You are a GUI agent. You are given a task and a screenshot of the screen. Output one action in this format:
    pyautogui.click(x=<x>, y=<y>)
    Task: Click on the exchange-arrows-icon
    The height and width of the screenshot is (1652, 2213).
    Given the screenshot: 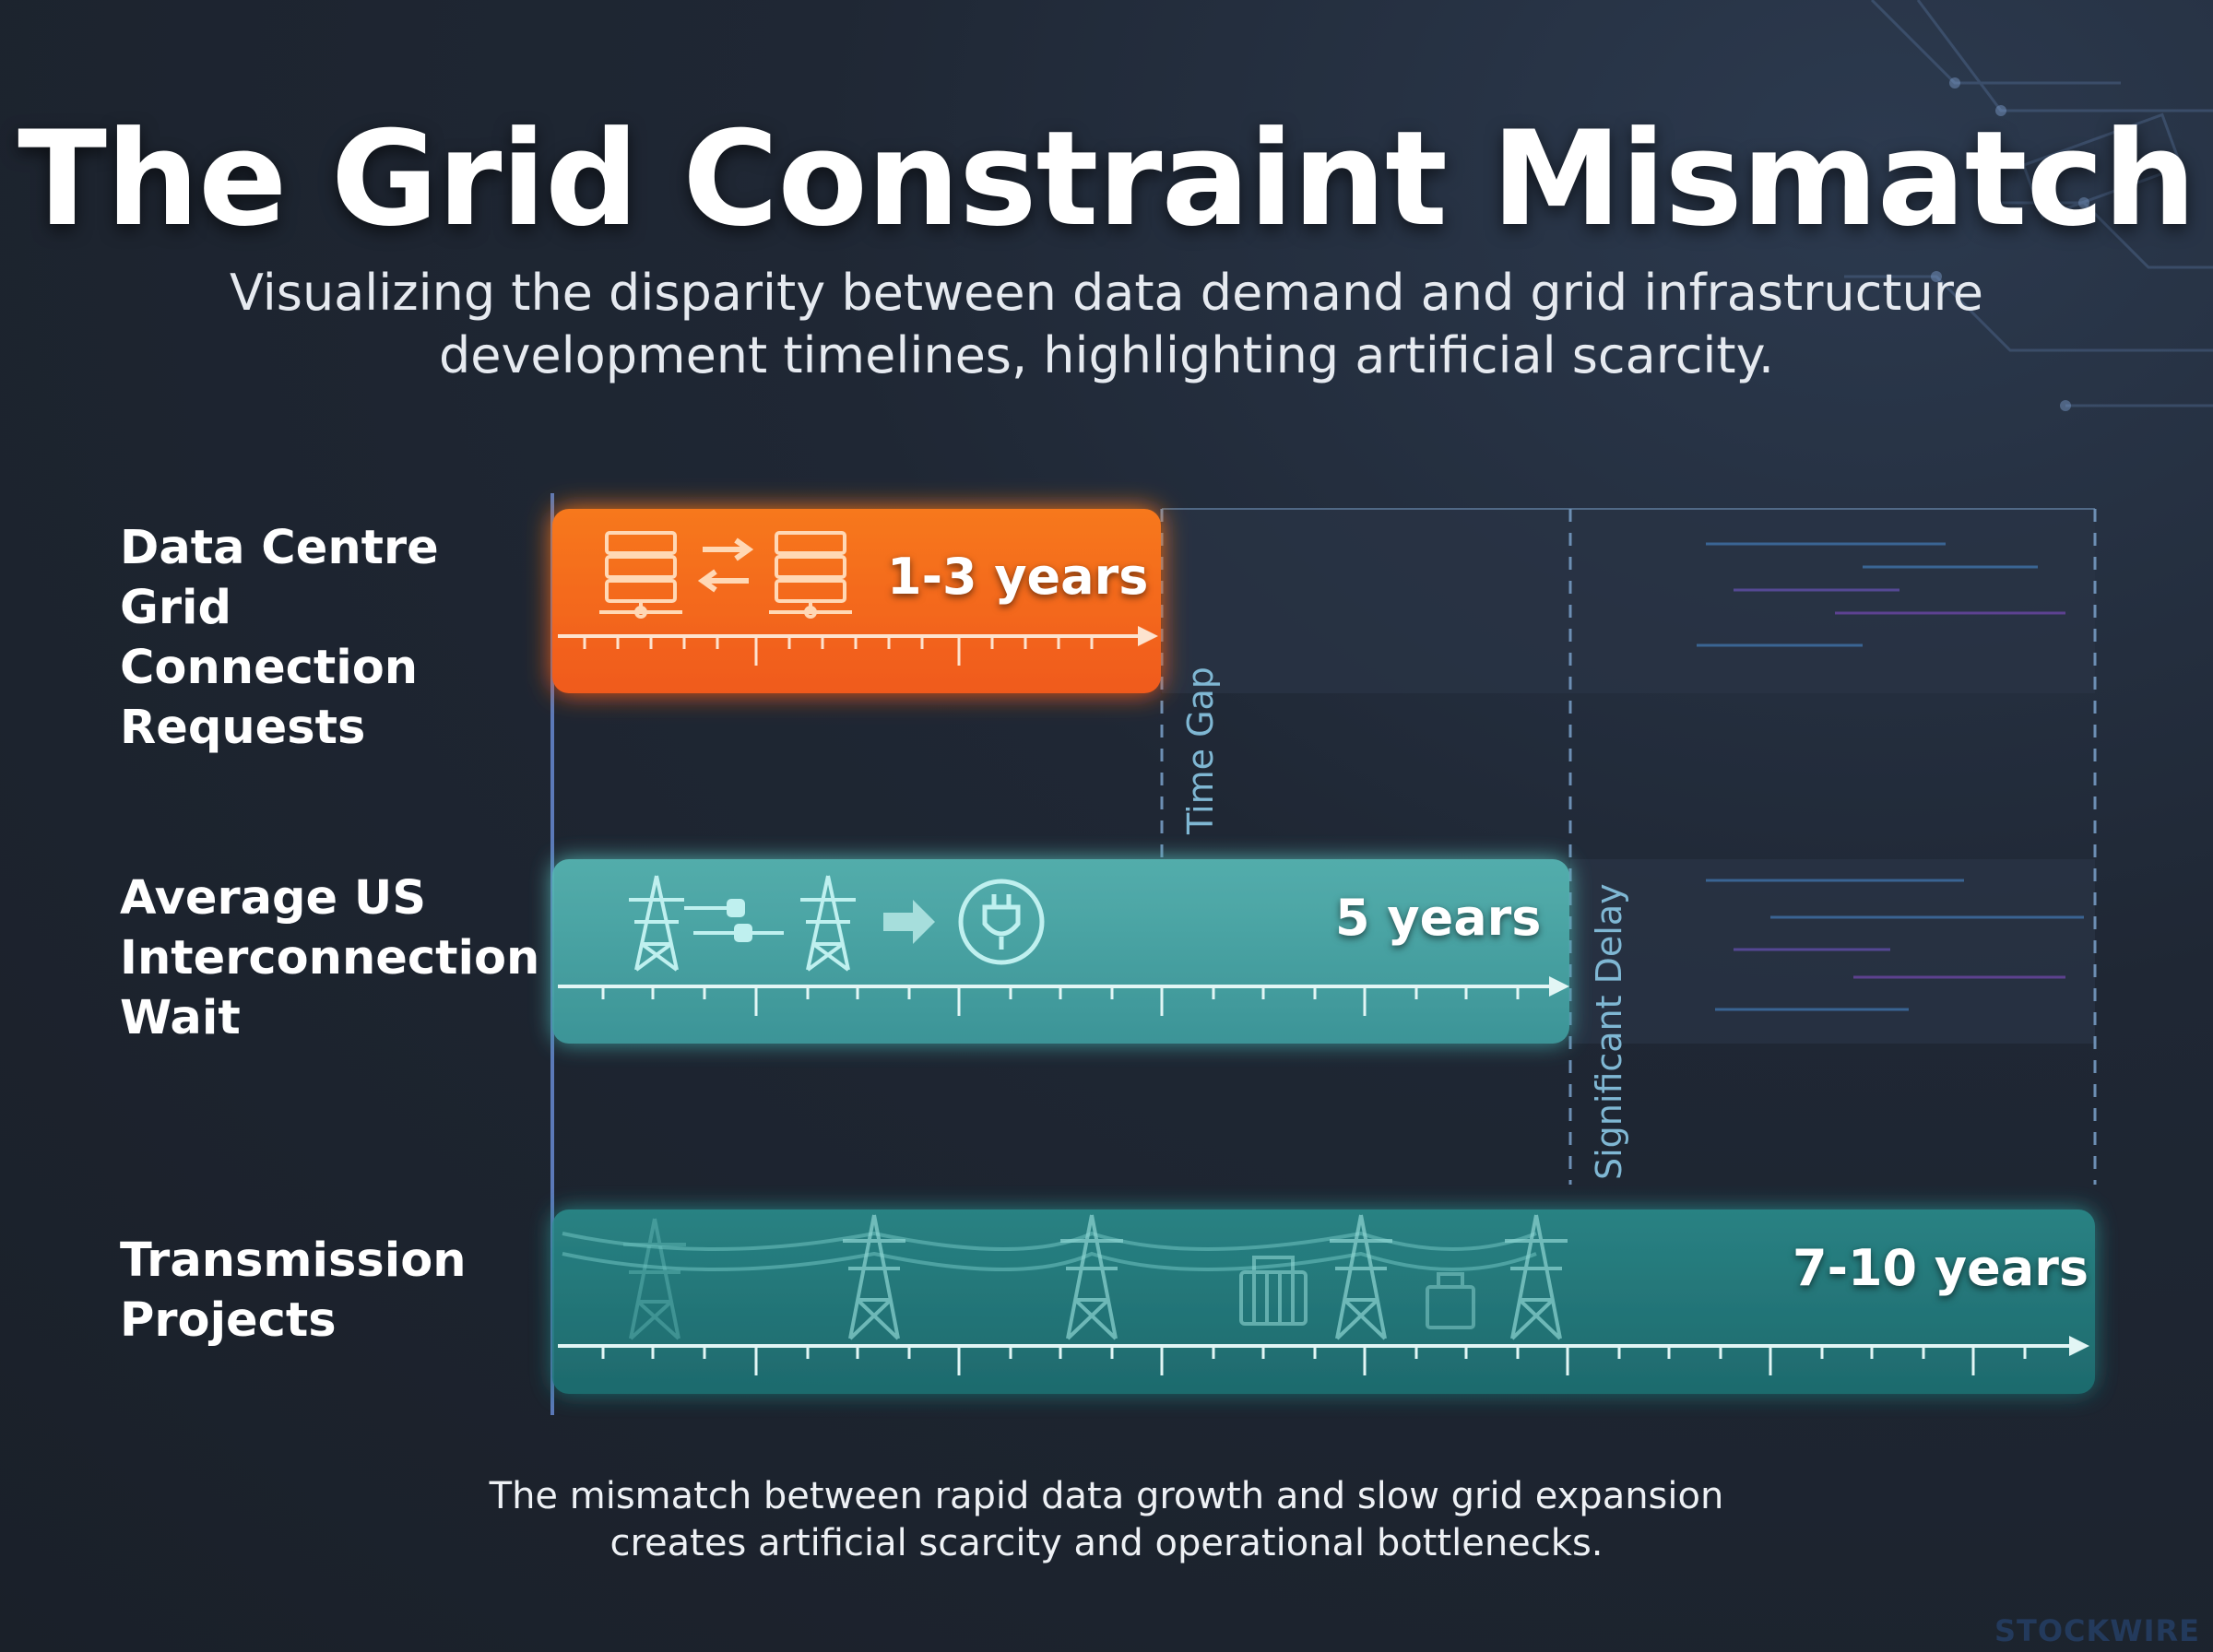 What is the action you would take?
    pyautogui.click(x=725, y=565)
    